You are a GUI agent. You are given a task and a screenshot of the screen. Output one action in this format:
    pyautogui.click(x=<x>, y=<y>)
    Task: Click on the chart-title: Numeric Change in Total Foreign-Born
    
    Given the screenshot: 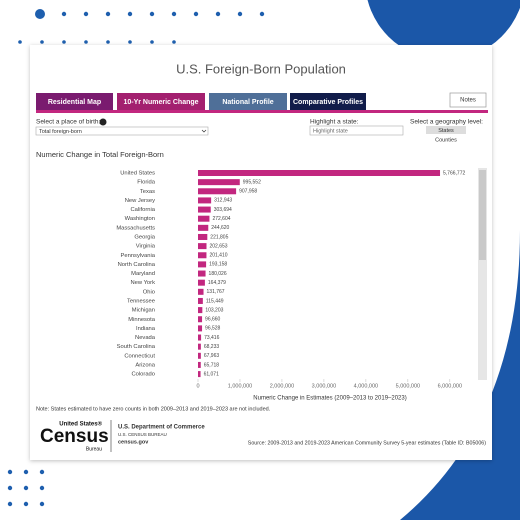 What is the action you would take?
    pyautogui.click(x=100, y=154)
    